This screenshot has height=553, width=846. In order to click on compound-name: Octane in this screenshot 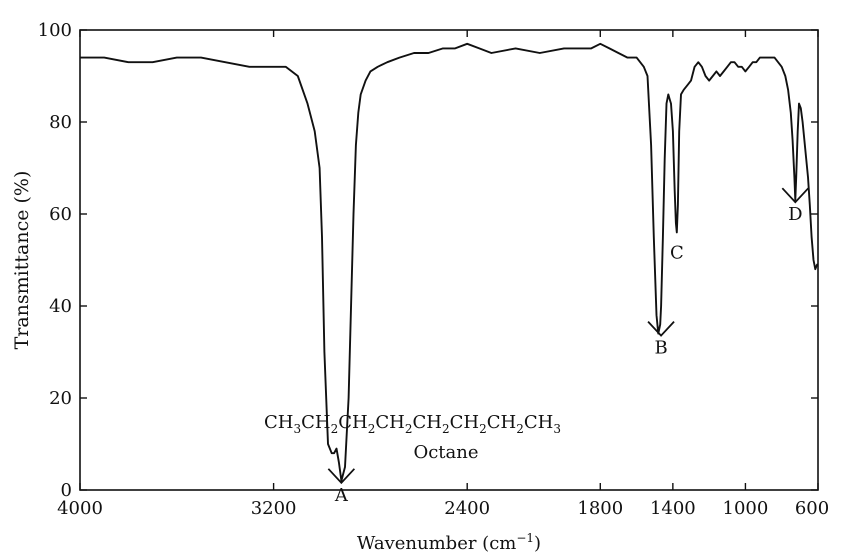, I will do `click(445, 452)`.